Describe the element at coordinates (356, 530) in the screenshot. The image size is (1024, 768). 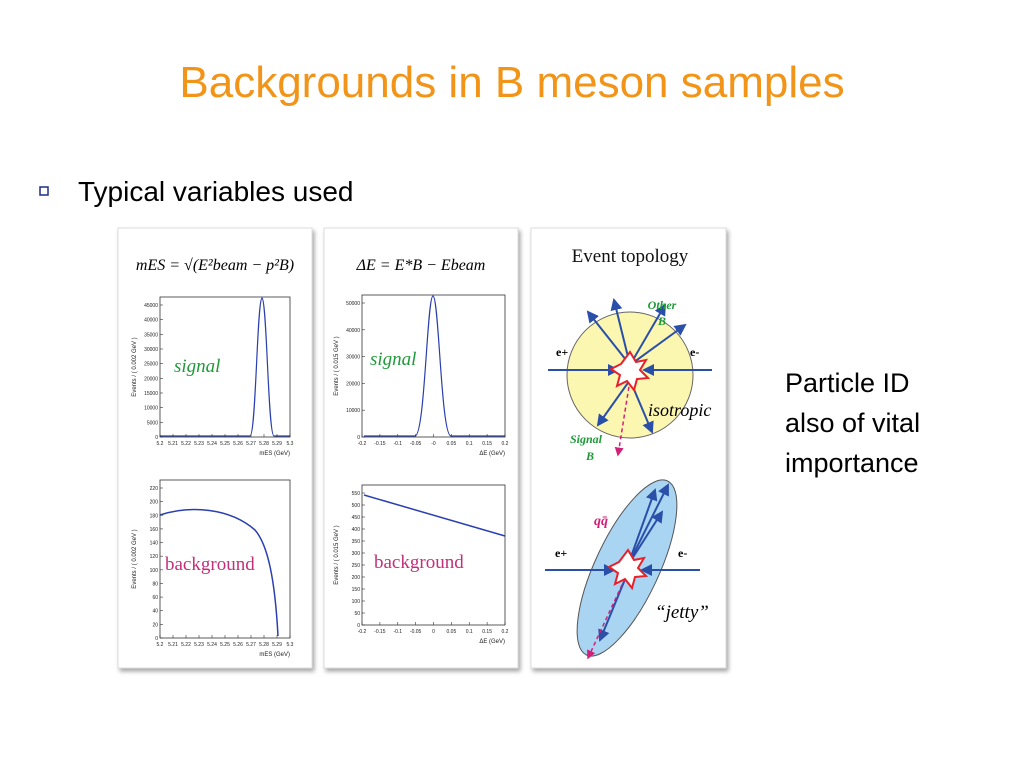
I see `y-tick-label: 400` at that location.